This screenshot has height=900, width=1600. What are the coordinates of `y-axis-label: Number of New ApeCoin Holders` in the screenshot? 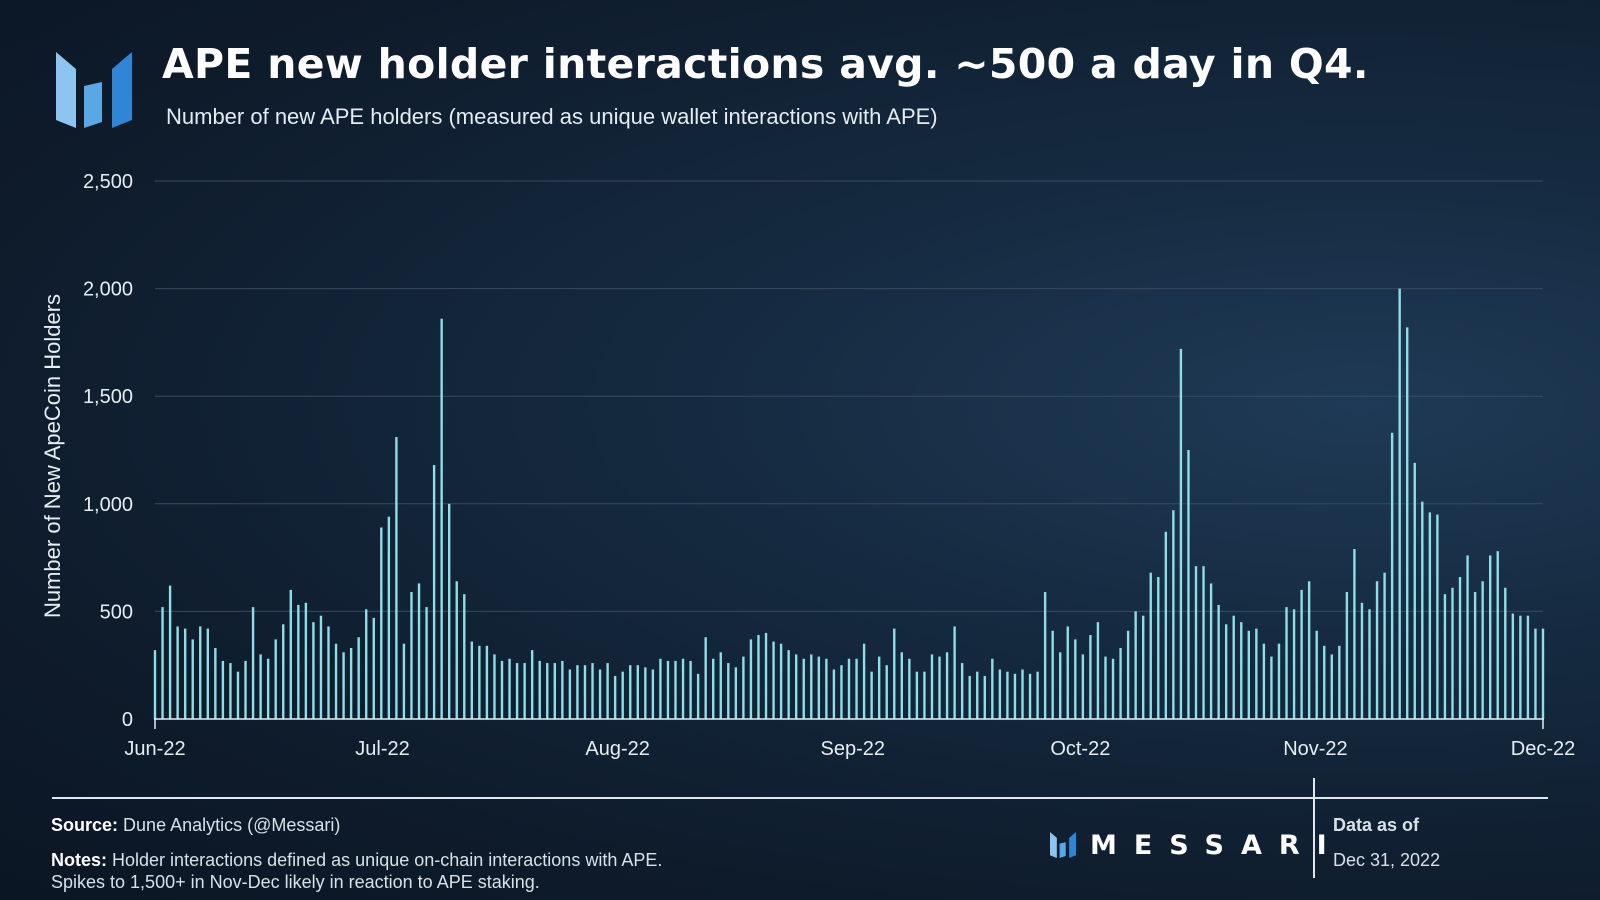 It's located at (52, 456).